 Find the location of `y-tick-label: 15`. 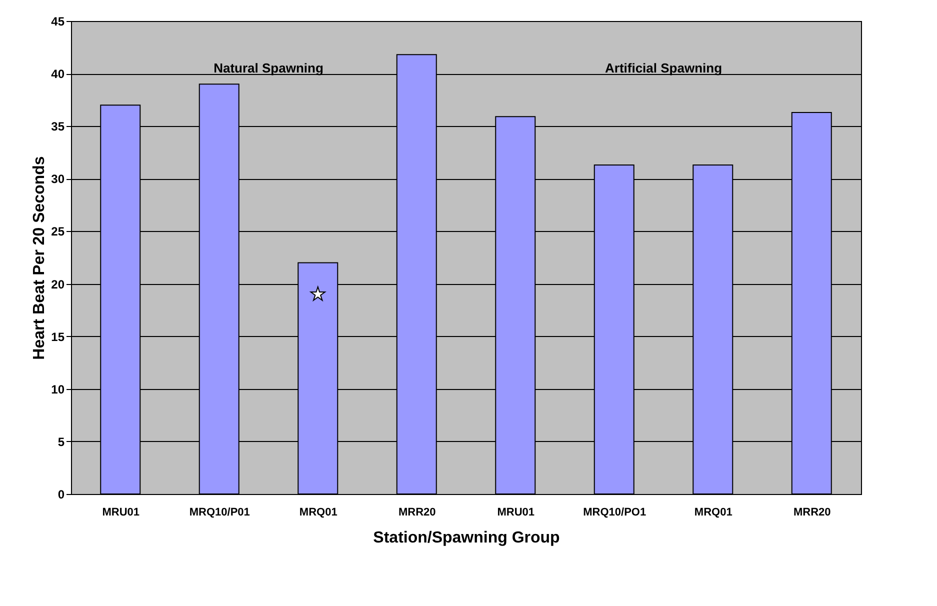

y-tick-label: 15 is located at coordinates (58, 337).